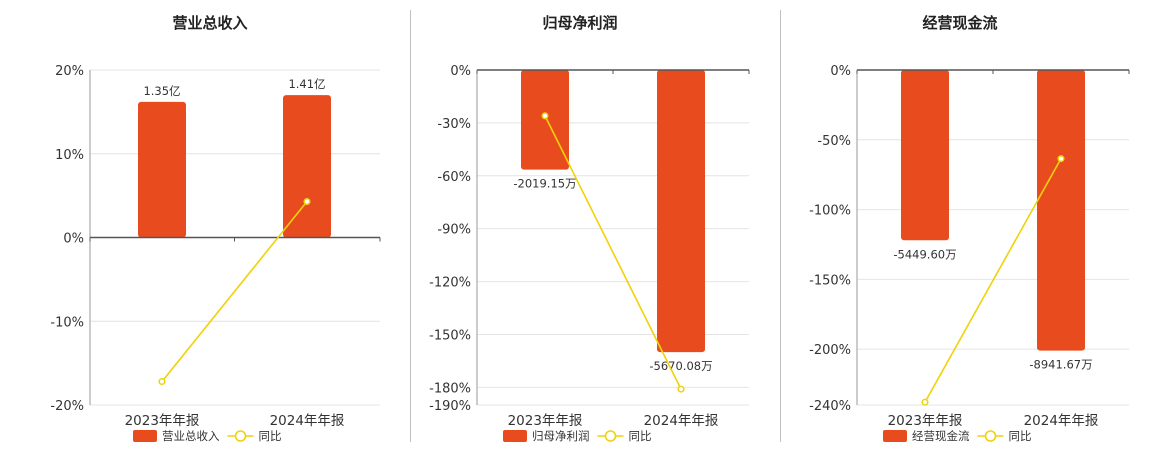 The image size is (1160, 450). What do you see at coordinates (840, 71) in the screenshot?
I see `y-tick-label-3-0: 0%` at bounding box center [840, 71].